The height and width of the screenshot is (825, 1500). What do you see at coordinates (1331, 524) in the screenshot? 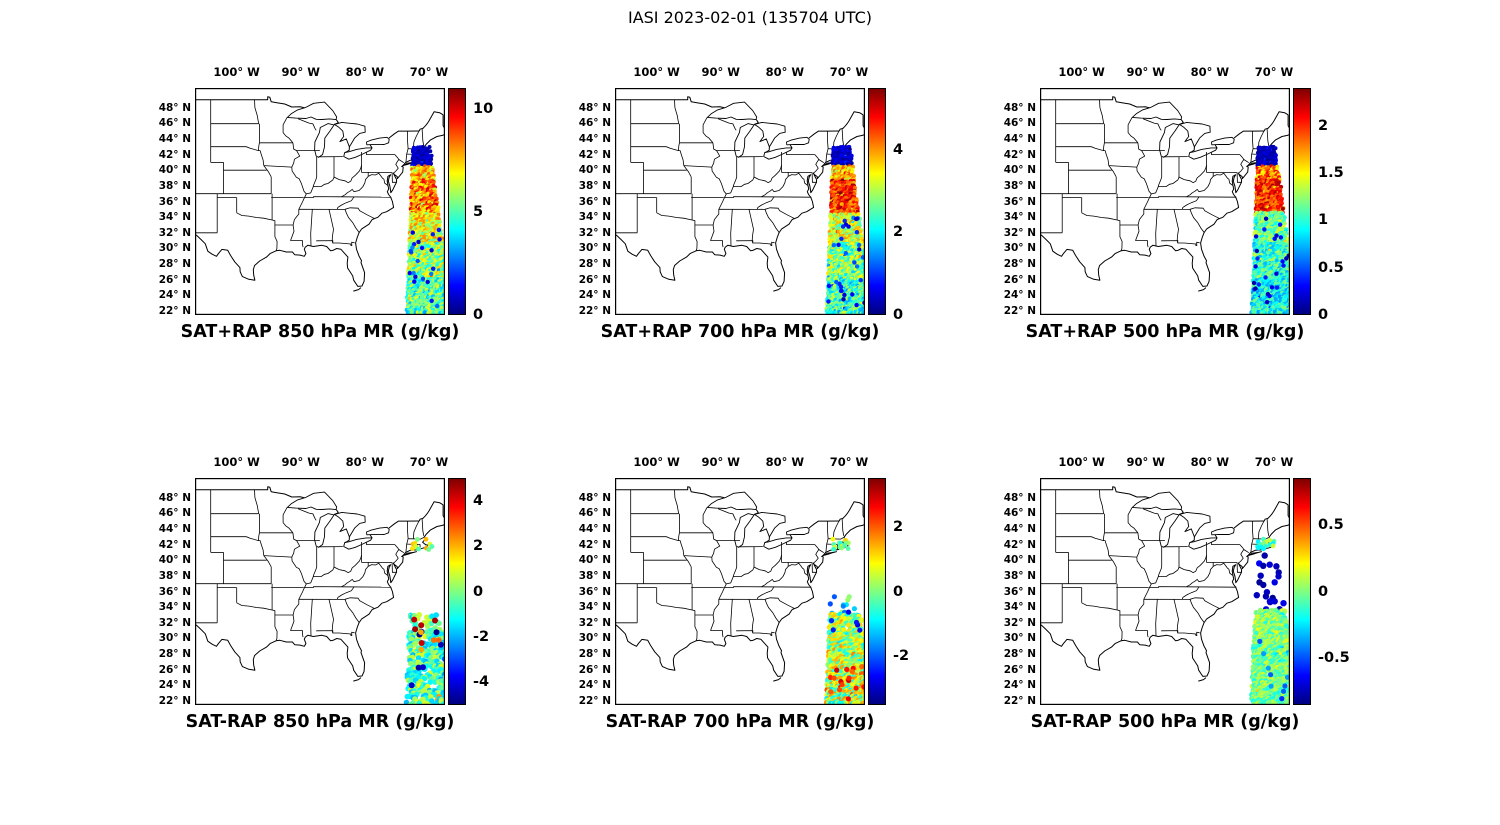
I see `colorbar-tick-label: 0.5` at bounding box center [1331, 524].